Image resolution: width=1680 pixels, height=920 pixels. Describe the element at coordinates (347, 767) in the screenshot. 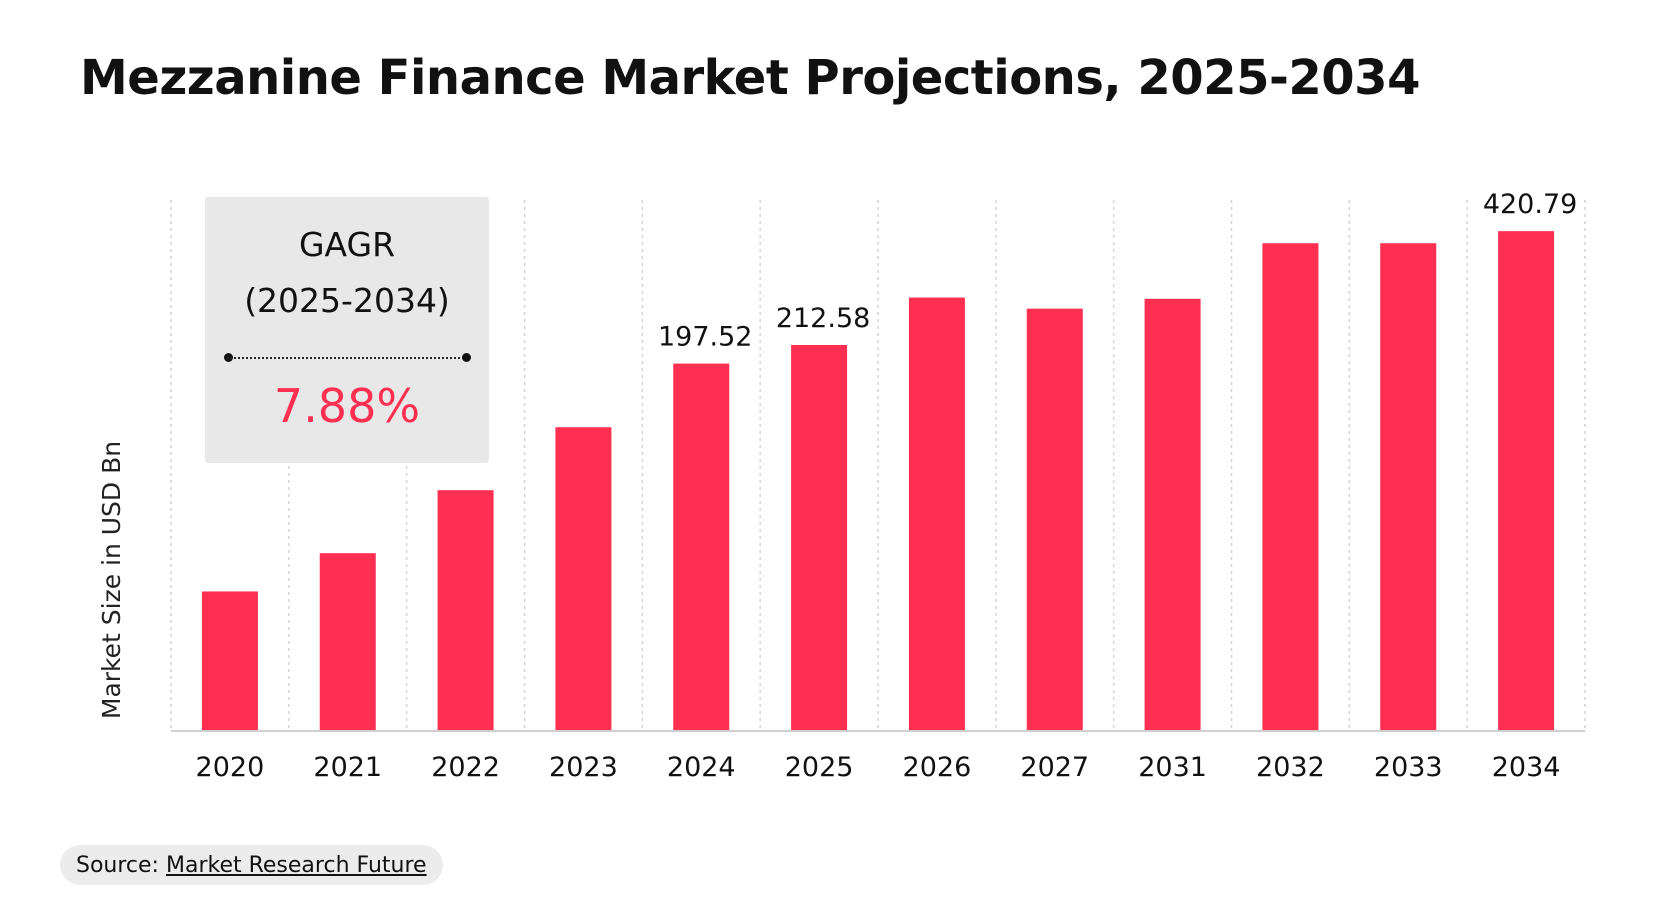

I see `x-tick-label-2021: 2021` at that location.